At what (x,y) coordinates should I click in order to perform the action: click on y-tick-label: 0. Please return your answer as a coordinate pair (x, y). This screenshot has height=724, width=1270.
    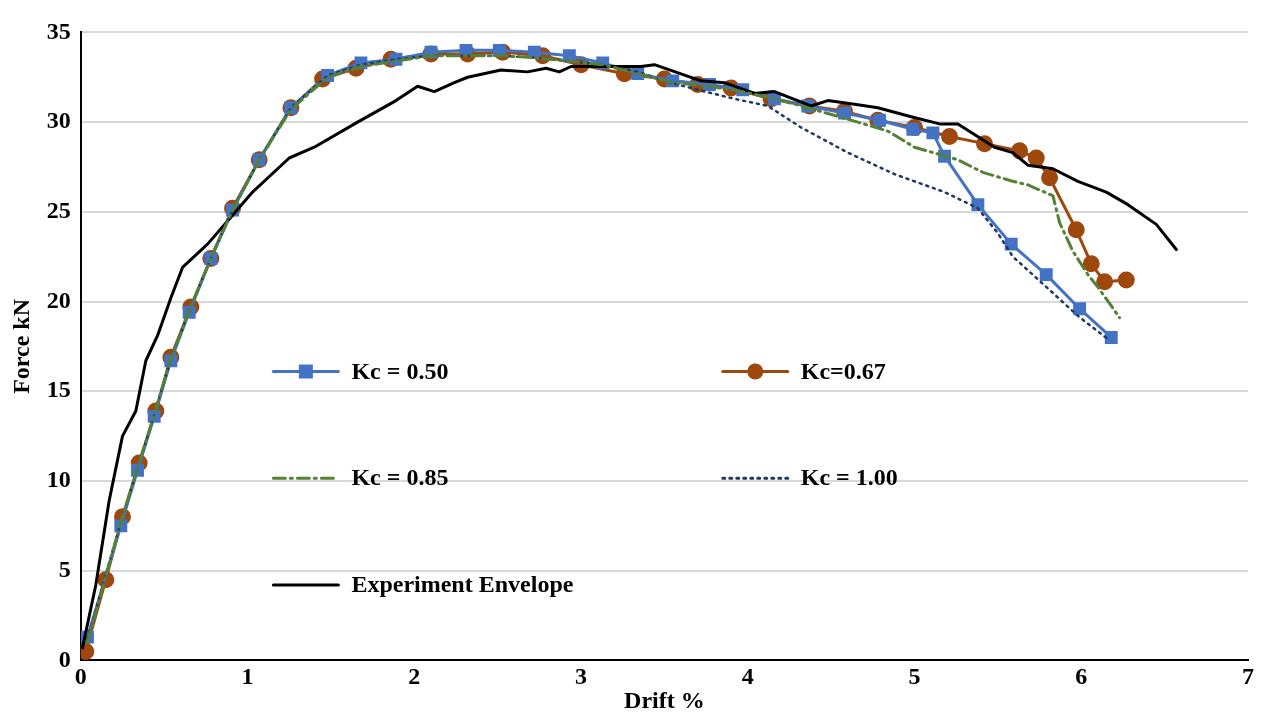
    Looking at the image, I should click on (64, 658).